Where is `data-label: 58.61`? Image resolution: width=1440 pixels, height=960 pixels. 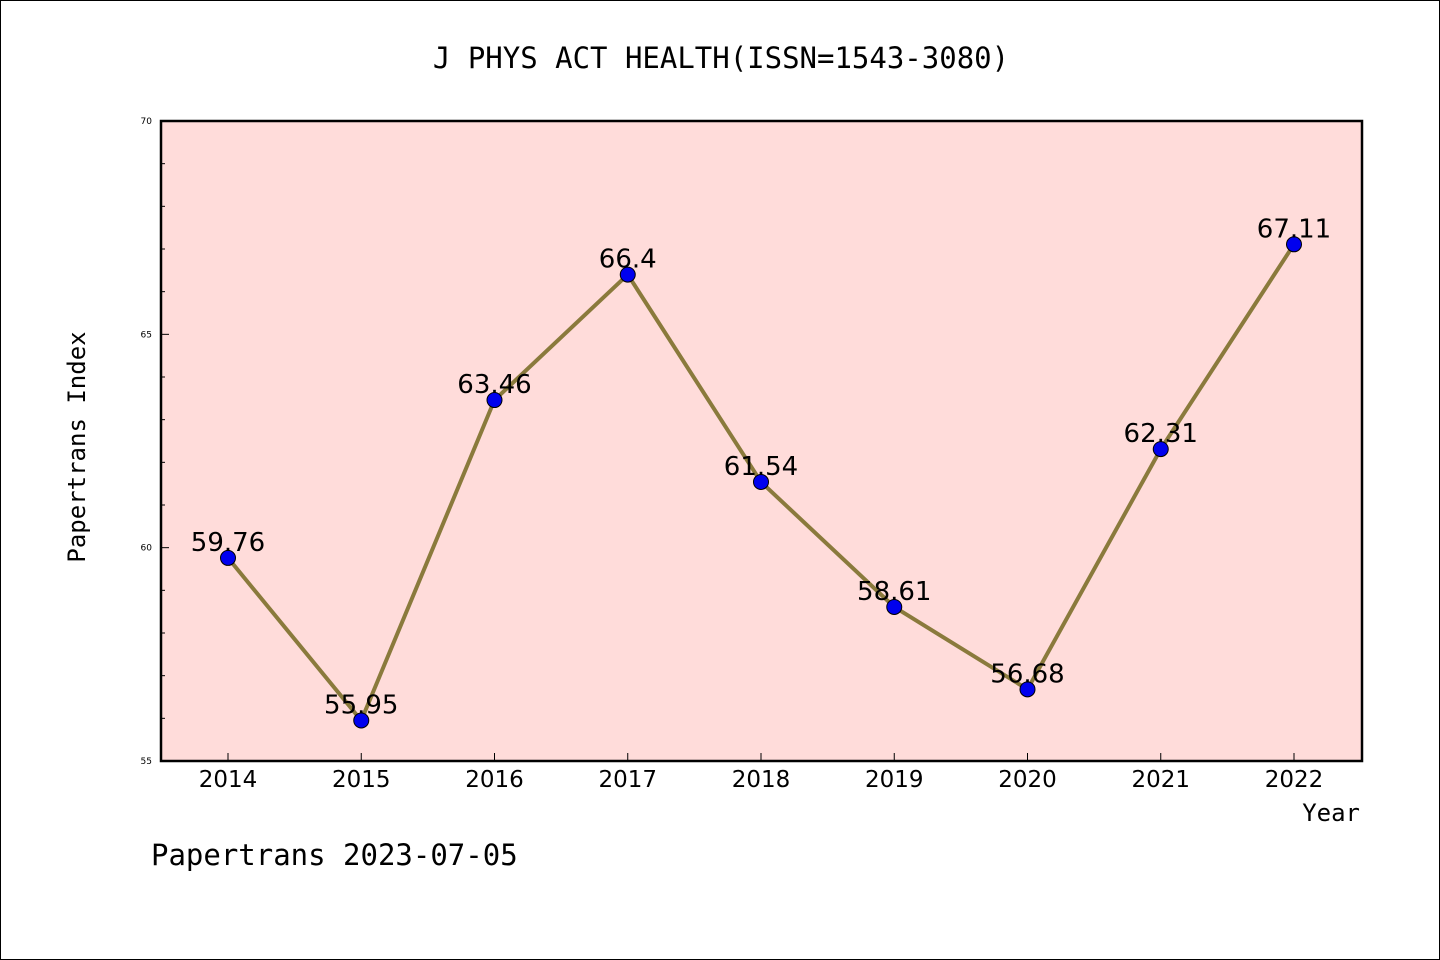 data-label: 58.61 is located at coordinates (894, 592).